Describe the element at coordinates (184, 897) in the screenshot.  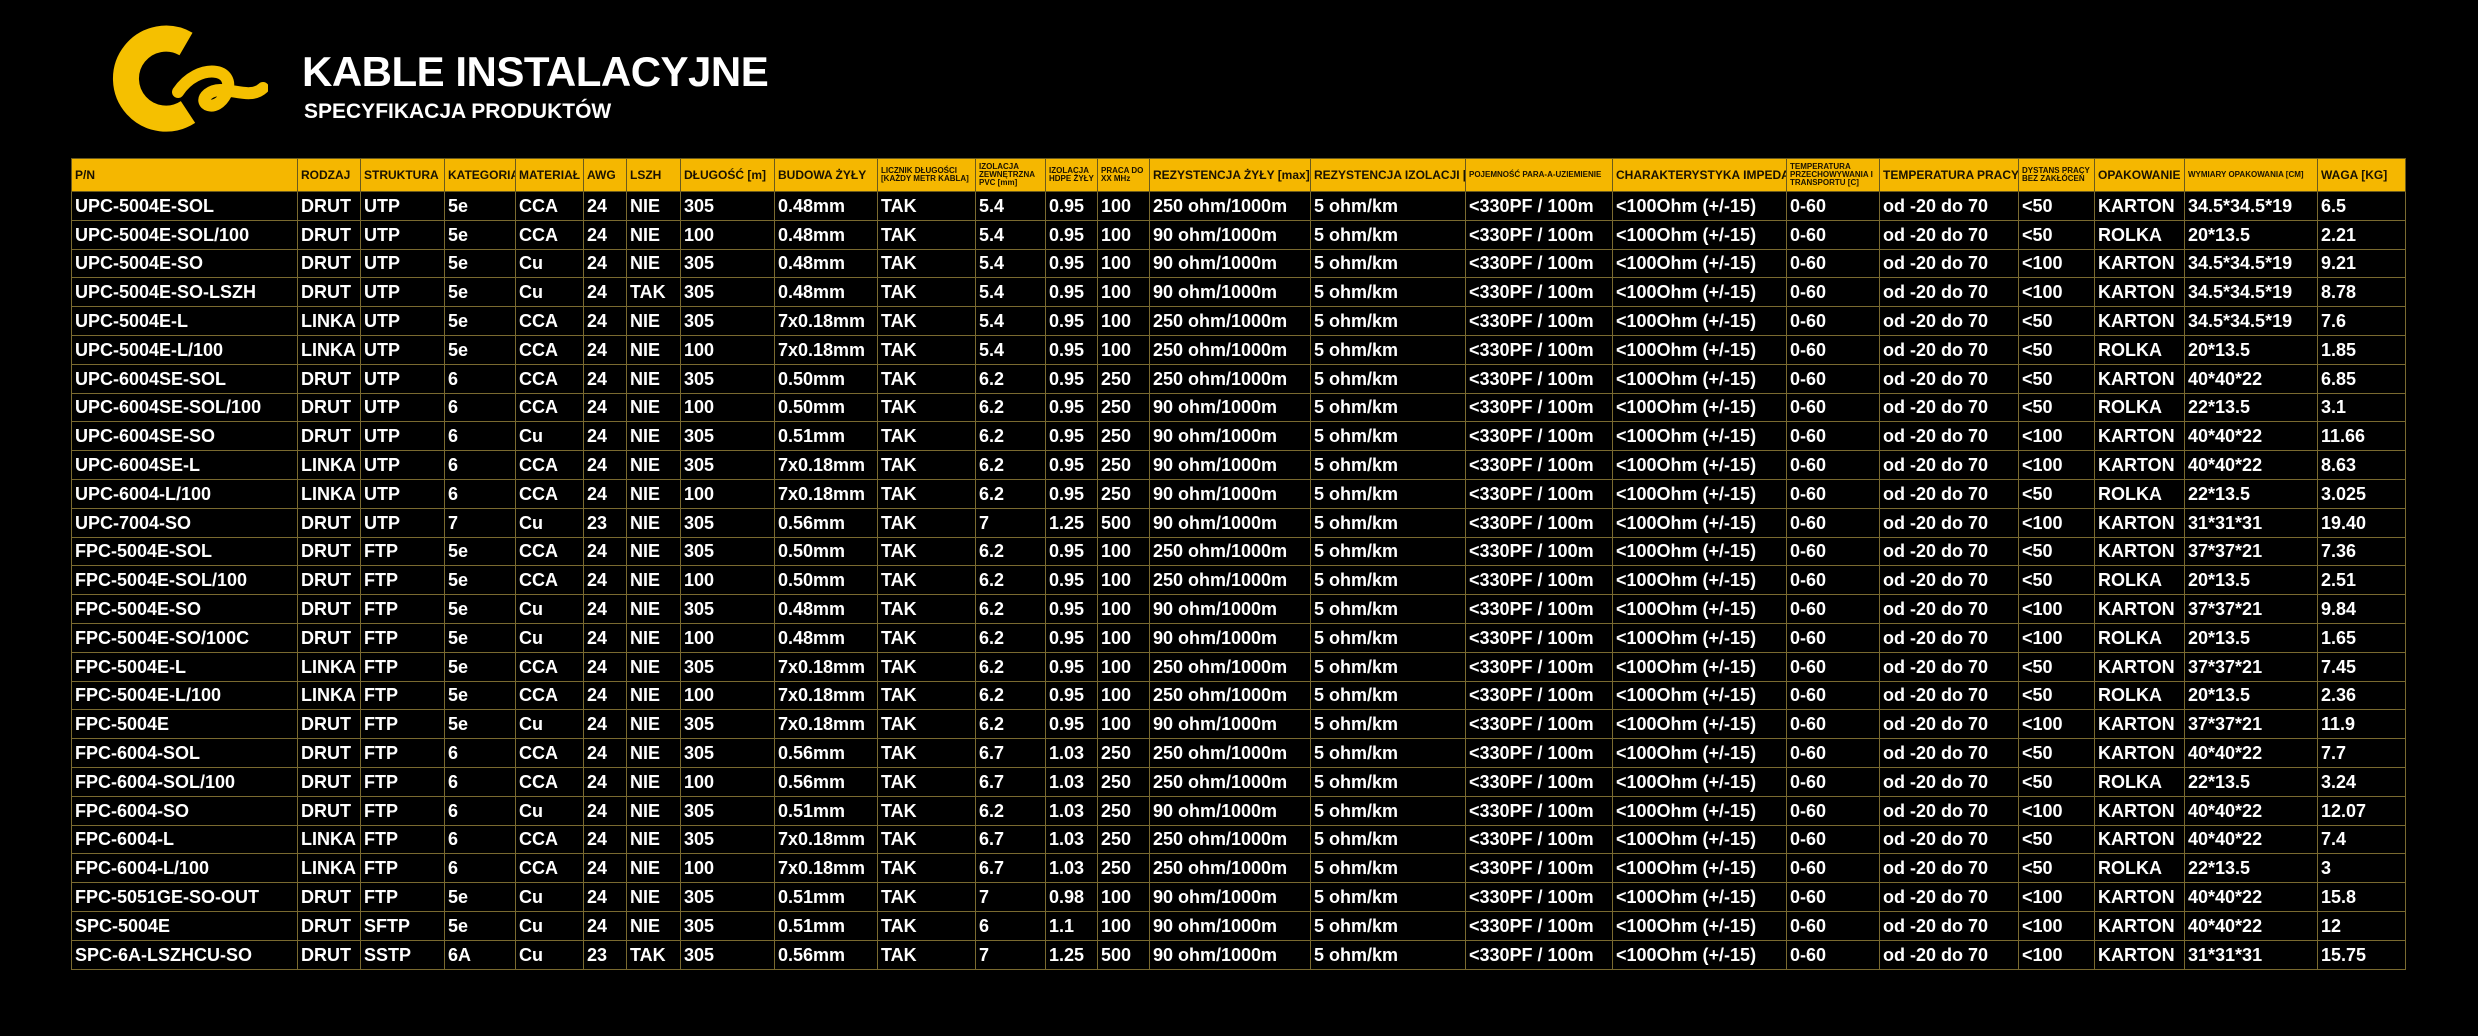
I see `table-cell: FPC-5051GE-SO-OUT` at that location.